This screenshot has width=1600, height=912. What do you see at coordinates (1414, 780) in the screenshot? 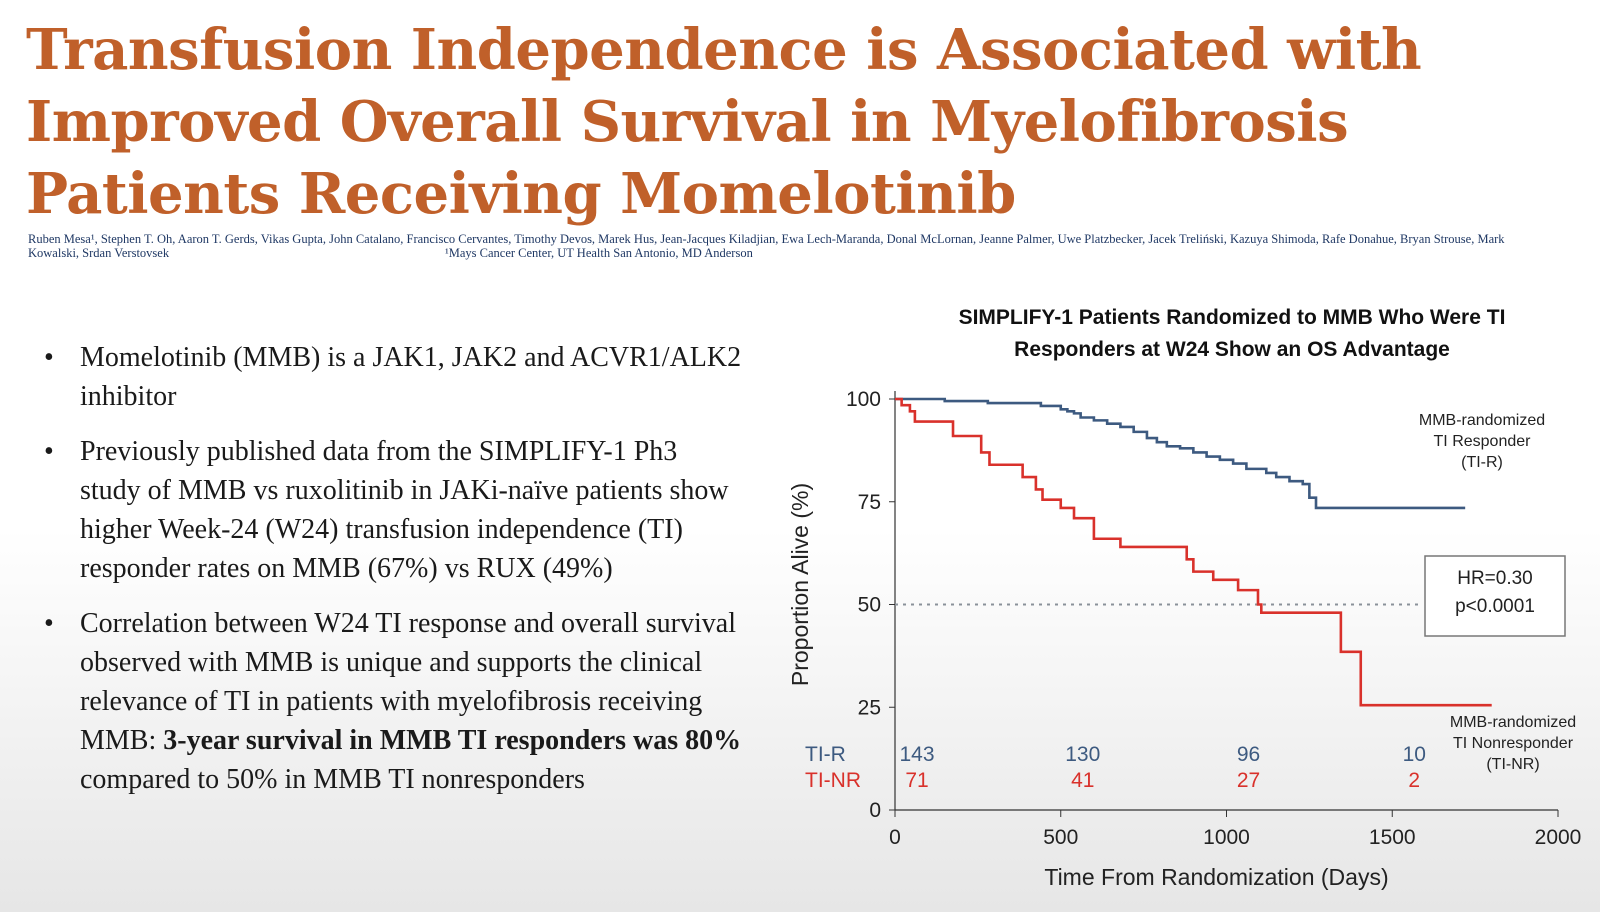
I see `risk-count: 2` at bounding box center [1414, 780].